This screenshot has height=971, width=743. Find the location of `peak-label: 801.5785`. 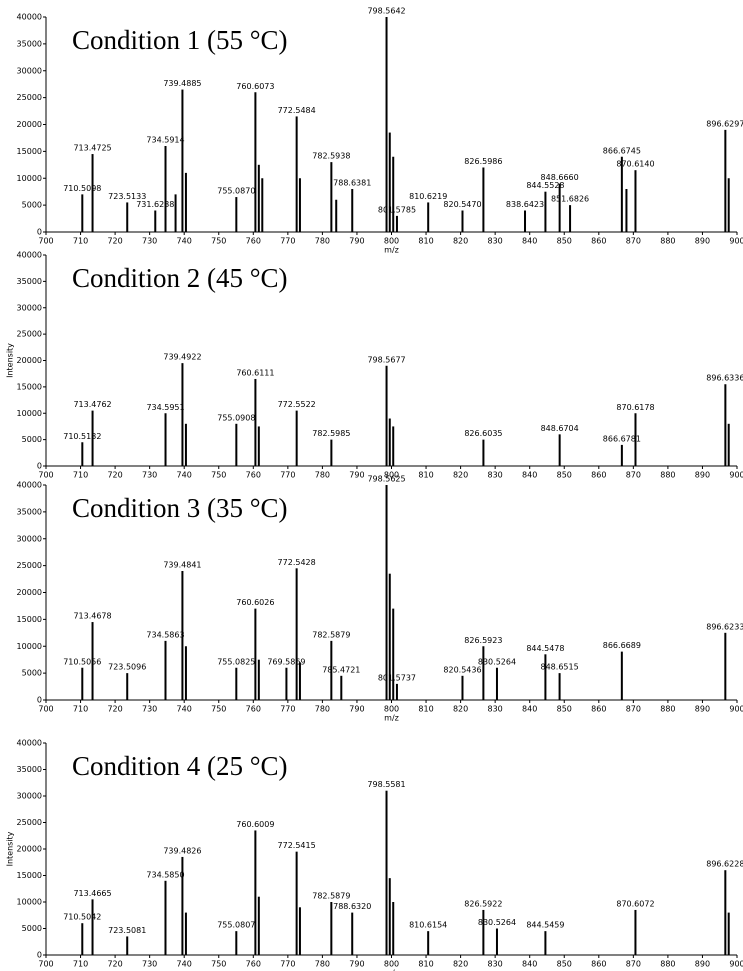

peak-label: 801.5785 is located at coordinates (397, 209).